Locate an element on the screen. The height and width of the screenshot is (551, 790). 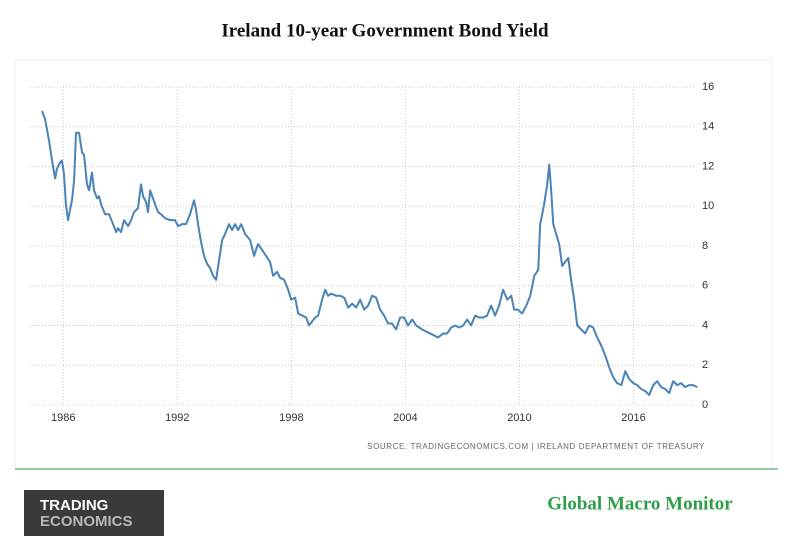
y-tick-label: 8 is located at coordinates (705, 246).